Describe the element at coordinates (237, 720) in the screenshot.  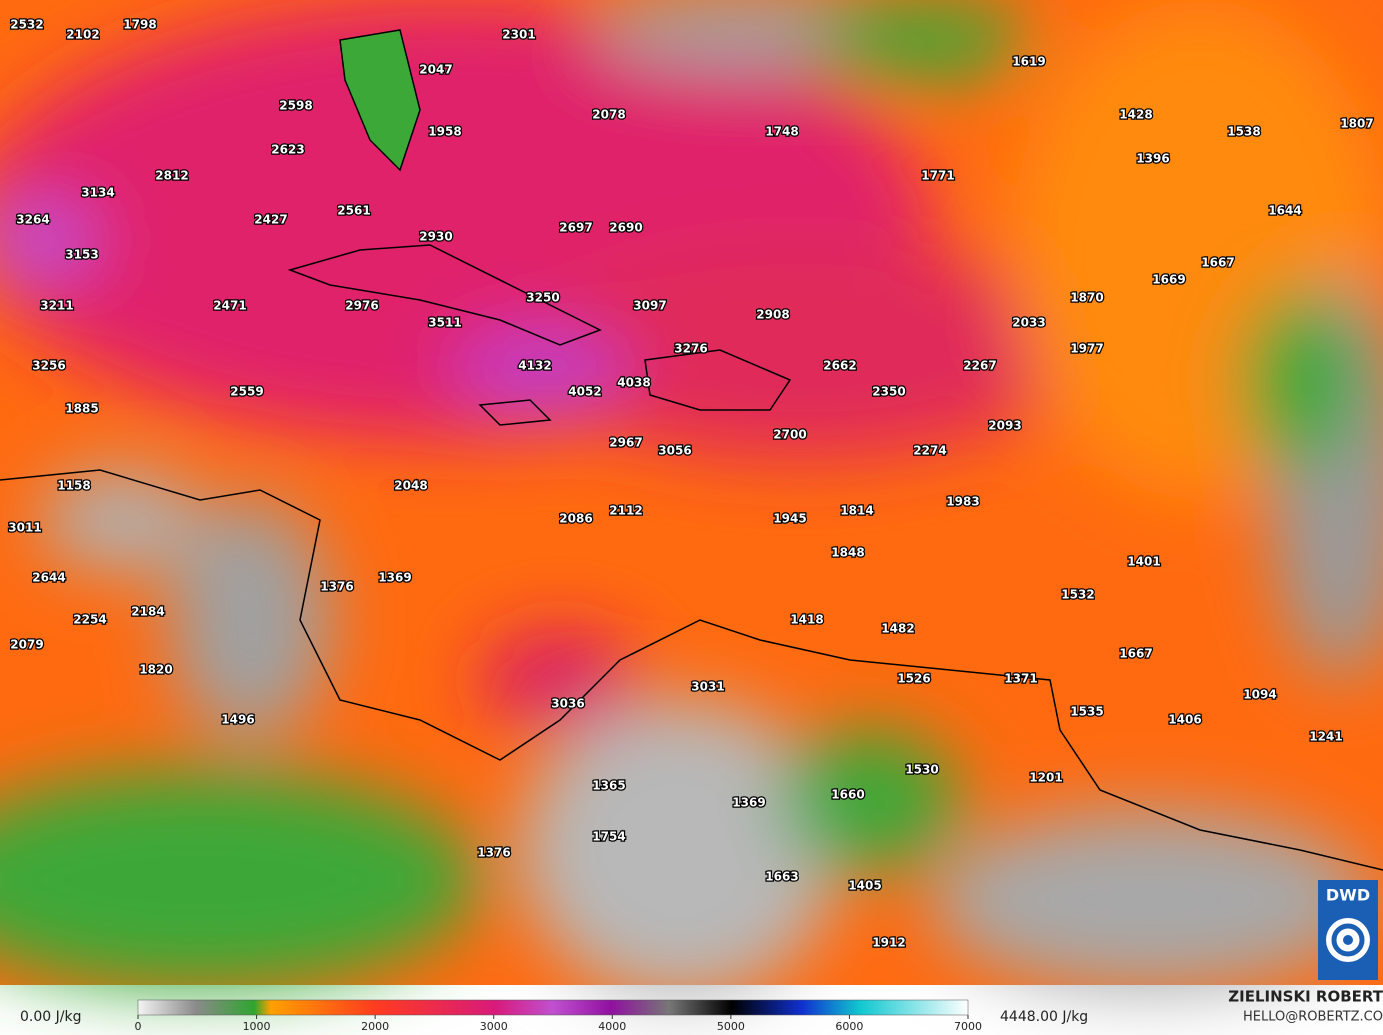
I see `value-label: 1496` at that location.